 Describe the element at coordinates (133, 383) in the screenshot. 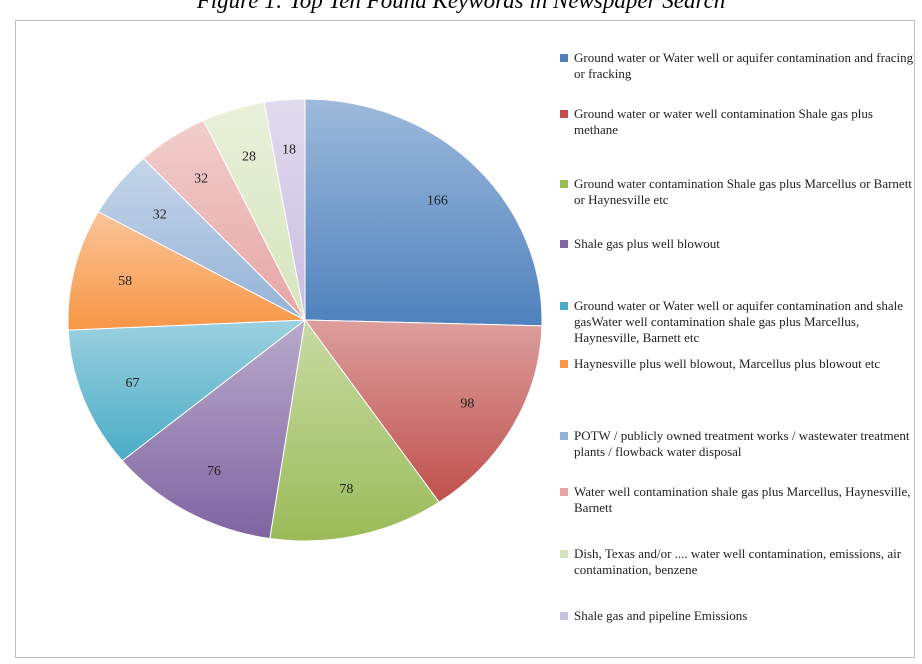

I see `slice-value-label: 67` at that location.